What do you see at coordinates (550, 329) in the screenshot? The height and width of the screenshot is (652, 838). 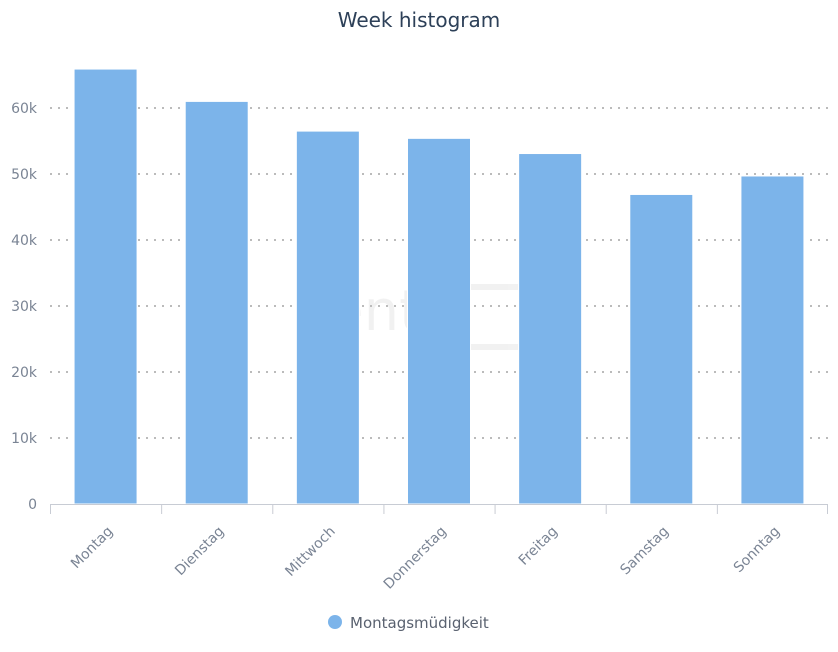 I see `bar-freitag` at bounding box center [550, 329].